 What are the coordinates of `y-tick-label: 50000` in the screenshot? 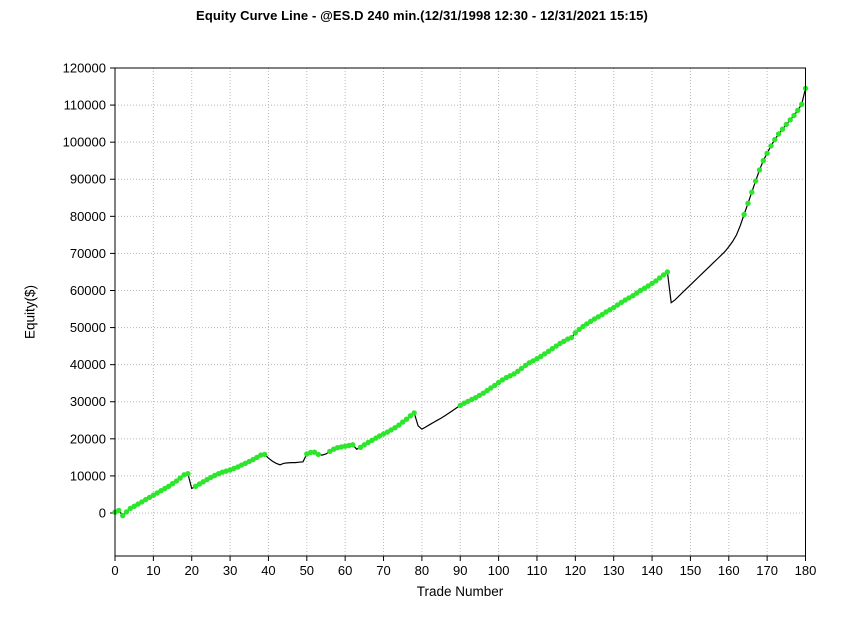 It's located at (88, 327).